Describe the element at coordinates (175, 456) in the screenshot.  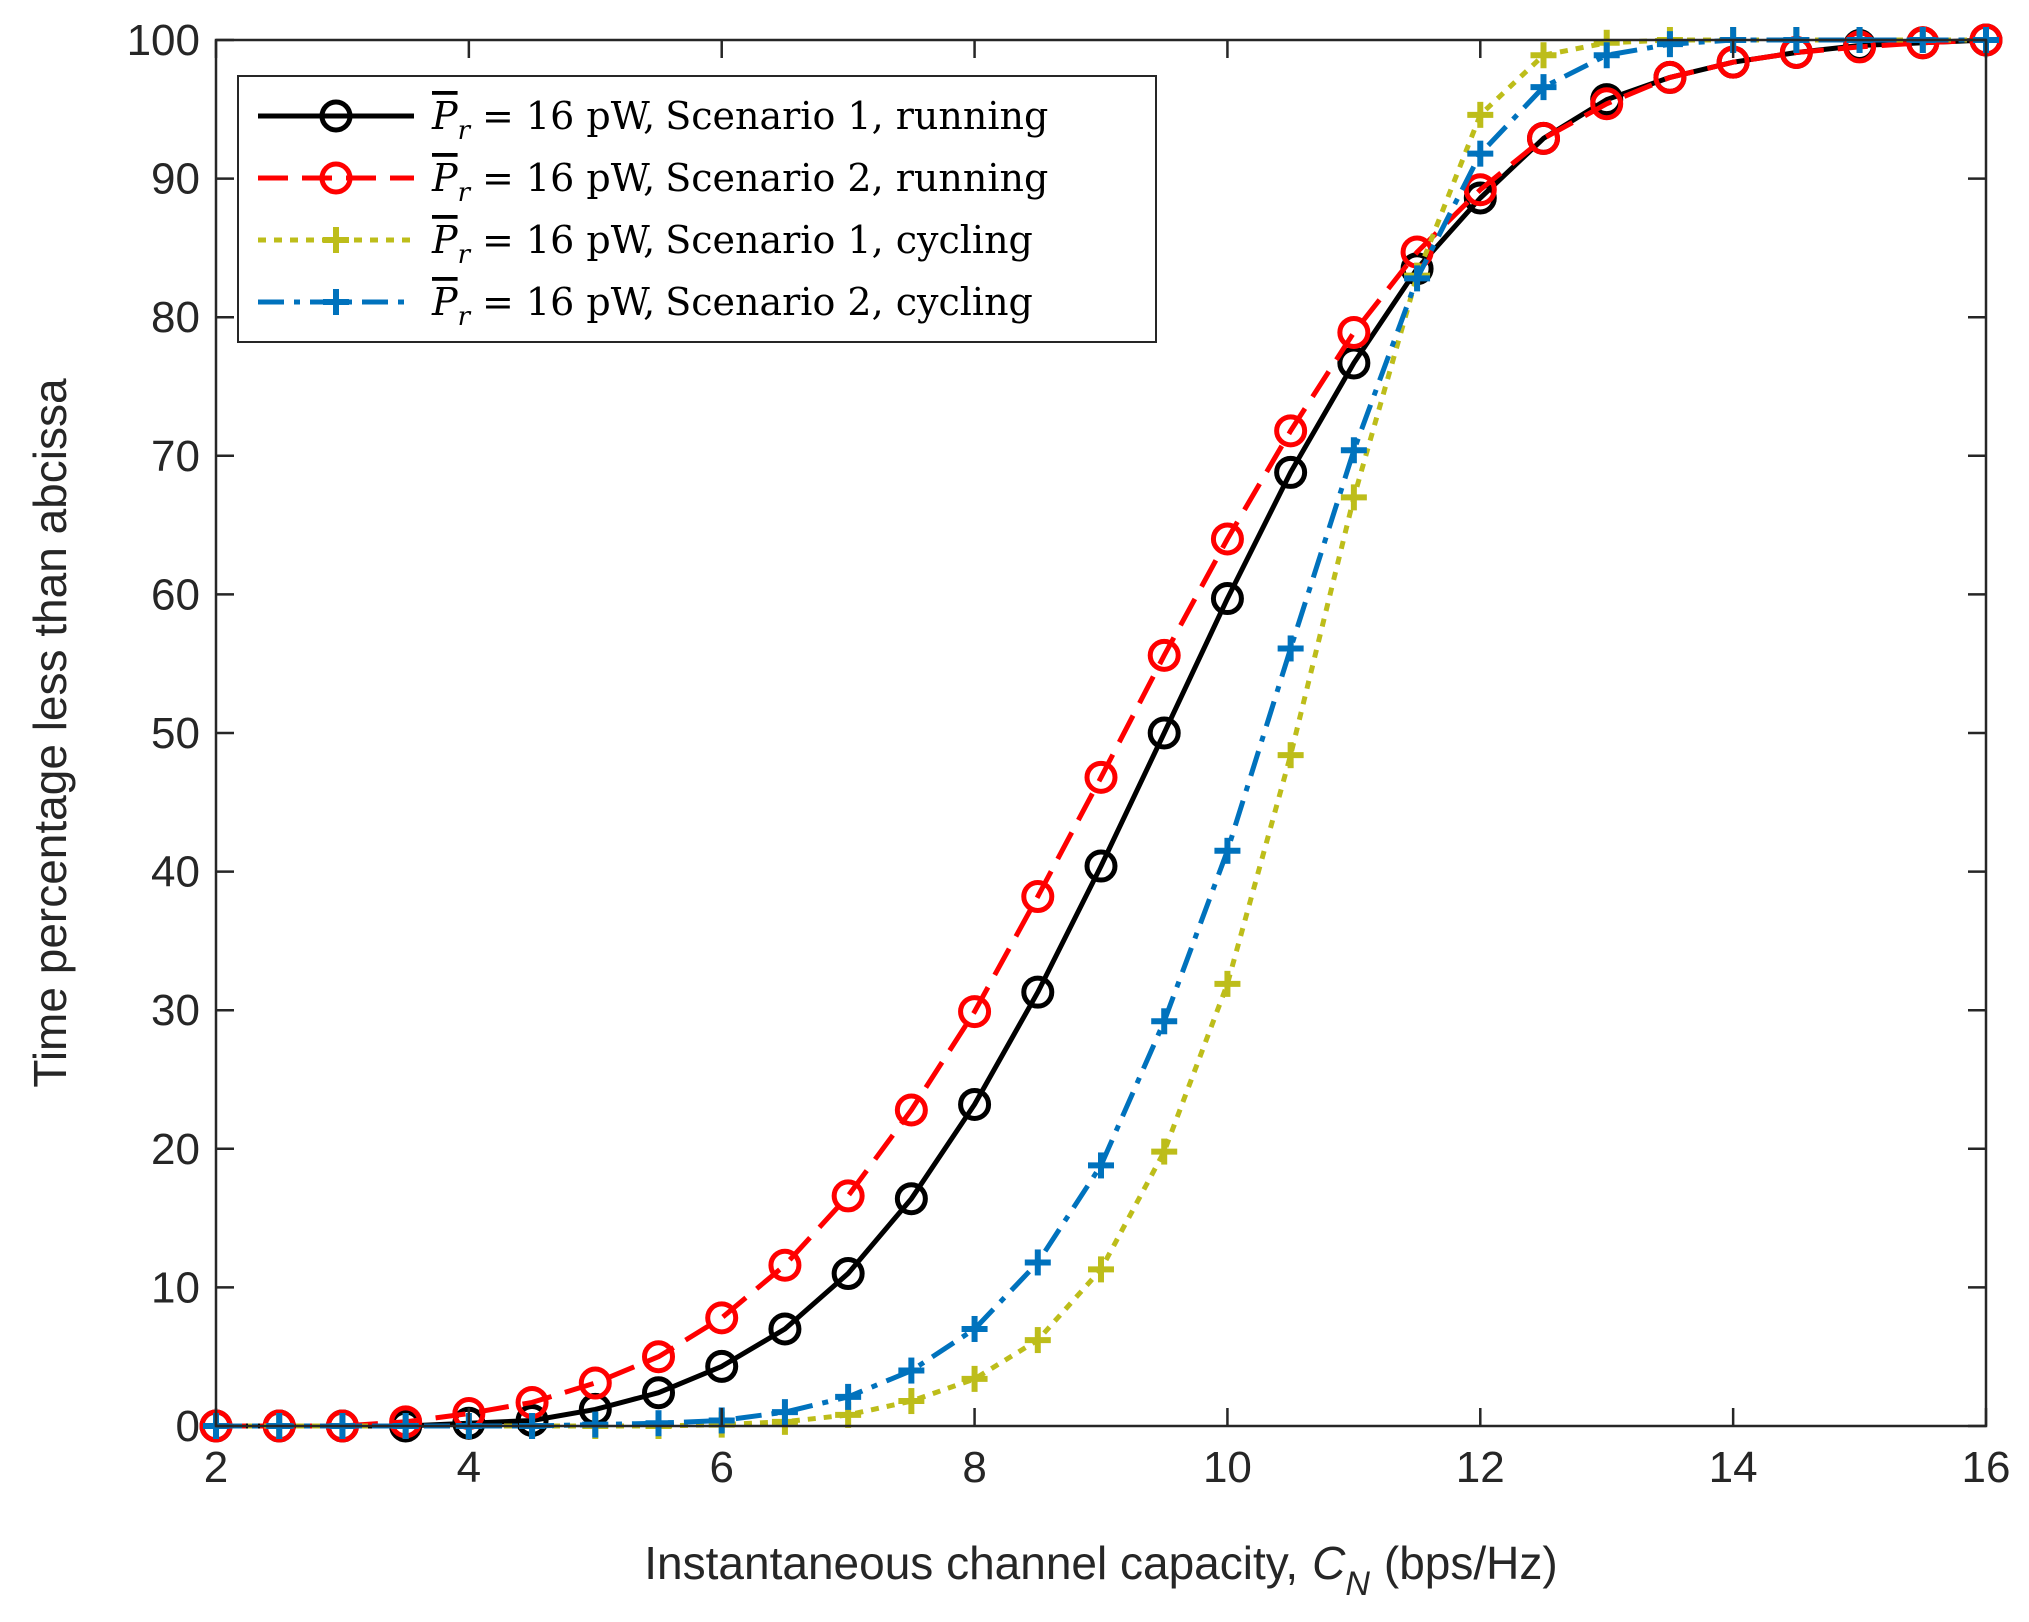
I see `y-tick-label: 70` at that location.